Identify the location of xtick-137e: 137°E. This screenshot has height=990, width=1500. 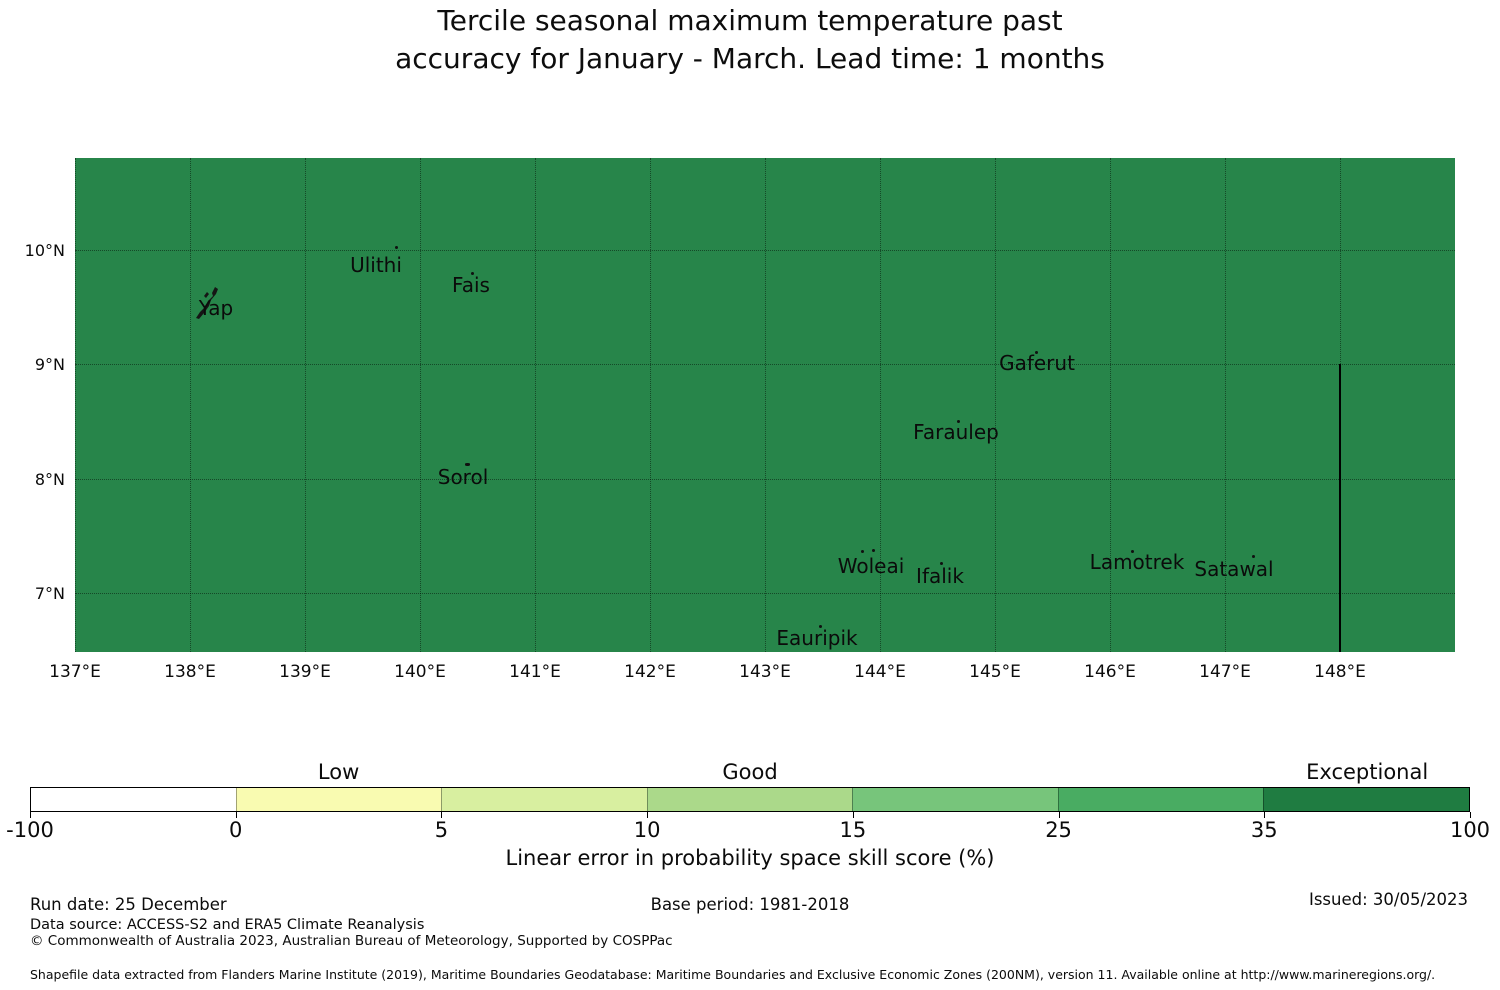
(75, 672).